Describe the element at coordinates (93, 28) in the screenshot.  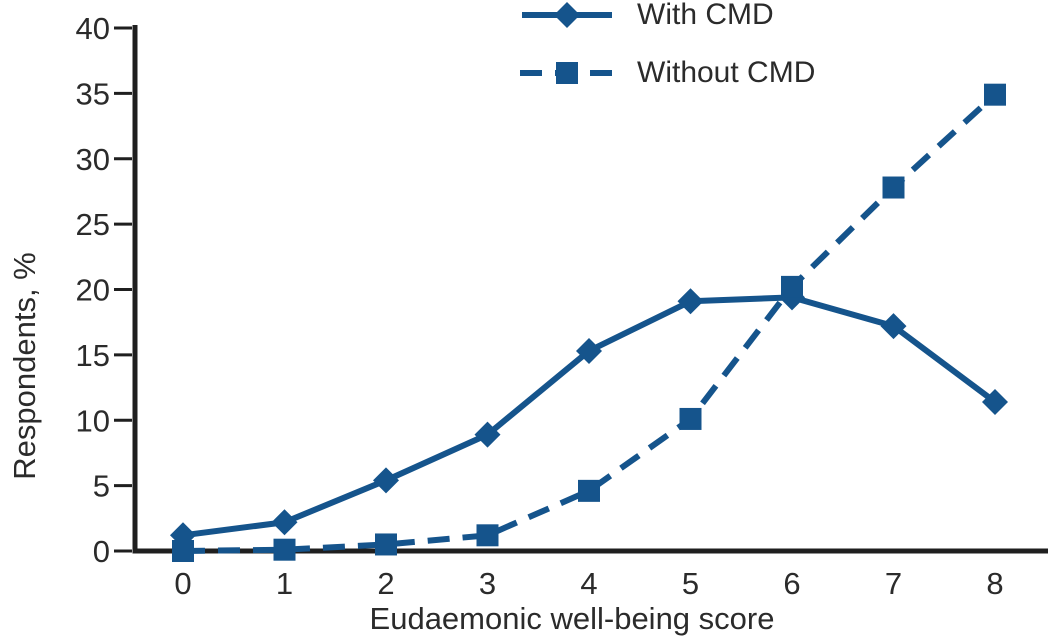
I see `y-tick-label: 40` at that location.